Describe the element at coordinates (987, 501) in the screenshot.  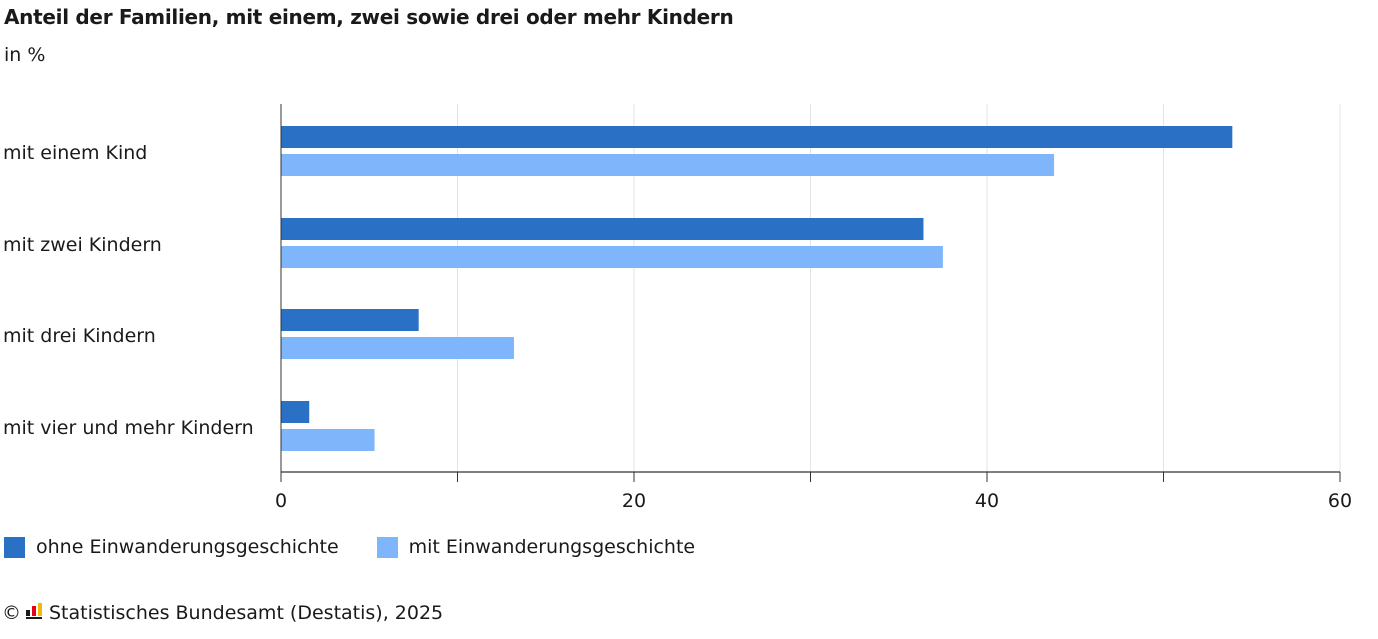
I see `x-tick-label-2: 40` at that location.